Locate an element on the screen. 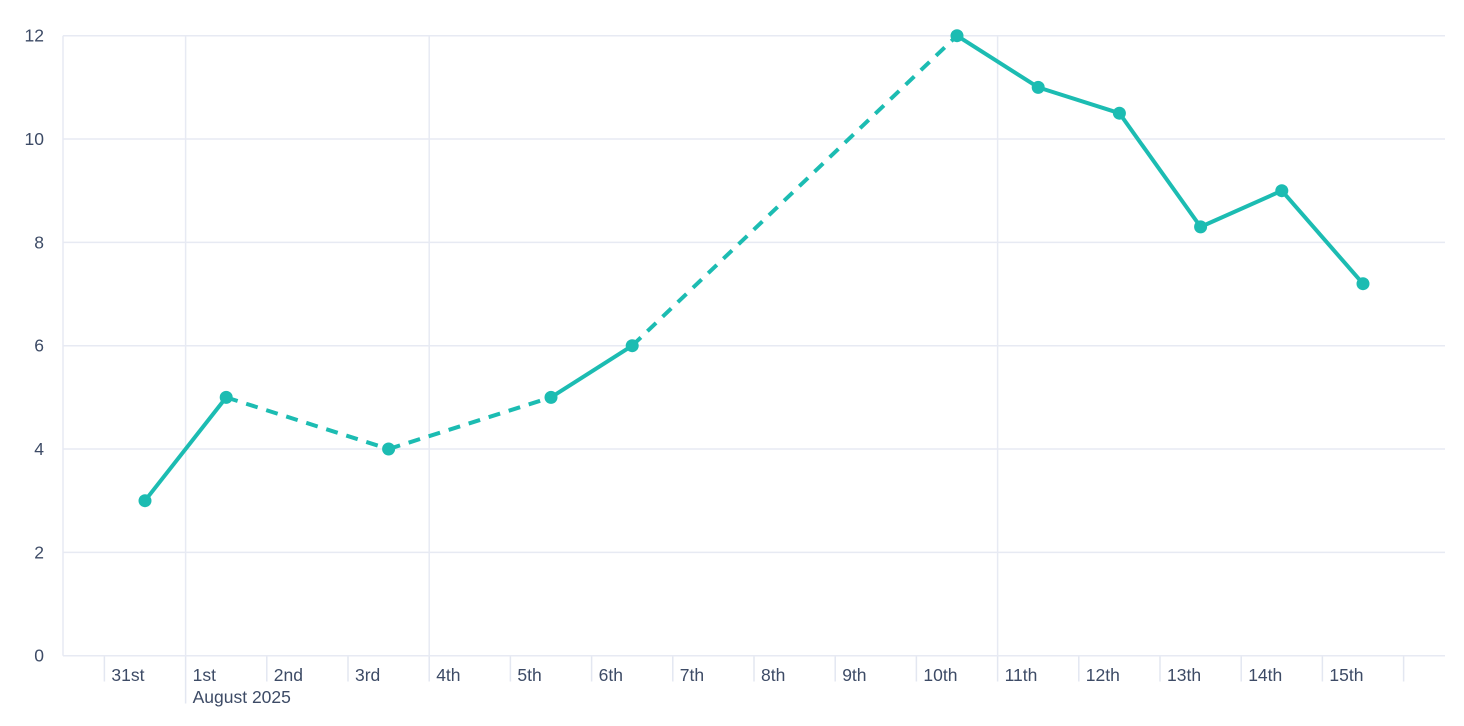 Image resolution: width=1464 pixels, height=726 pixels. y-axis-tick-label: 2 is located at coordinates (39, 552).